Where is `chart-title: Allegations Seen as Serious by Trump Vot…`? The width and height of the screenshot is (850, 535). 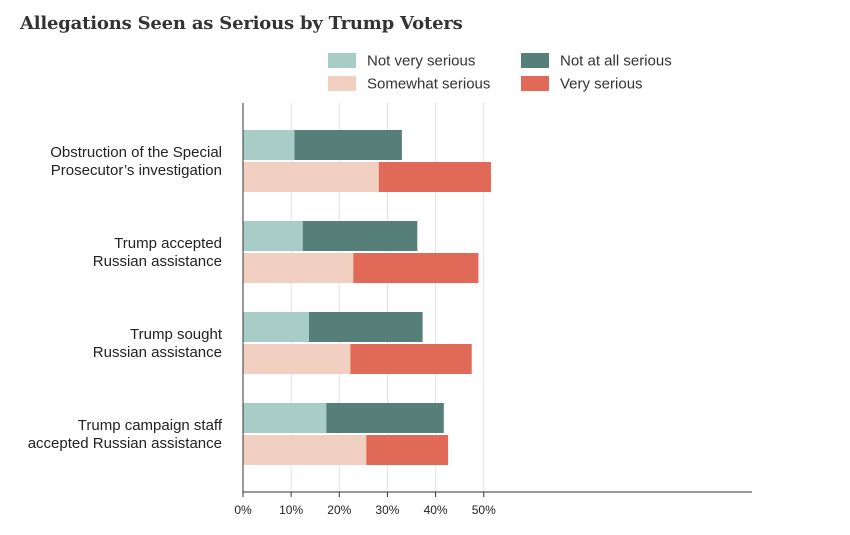
chart-title: Allegations Seen as Serious by Trump Vot… is located at coordinates (241, 23).